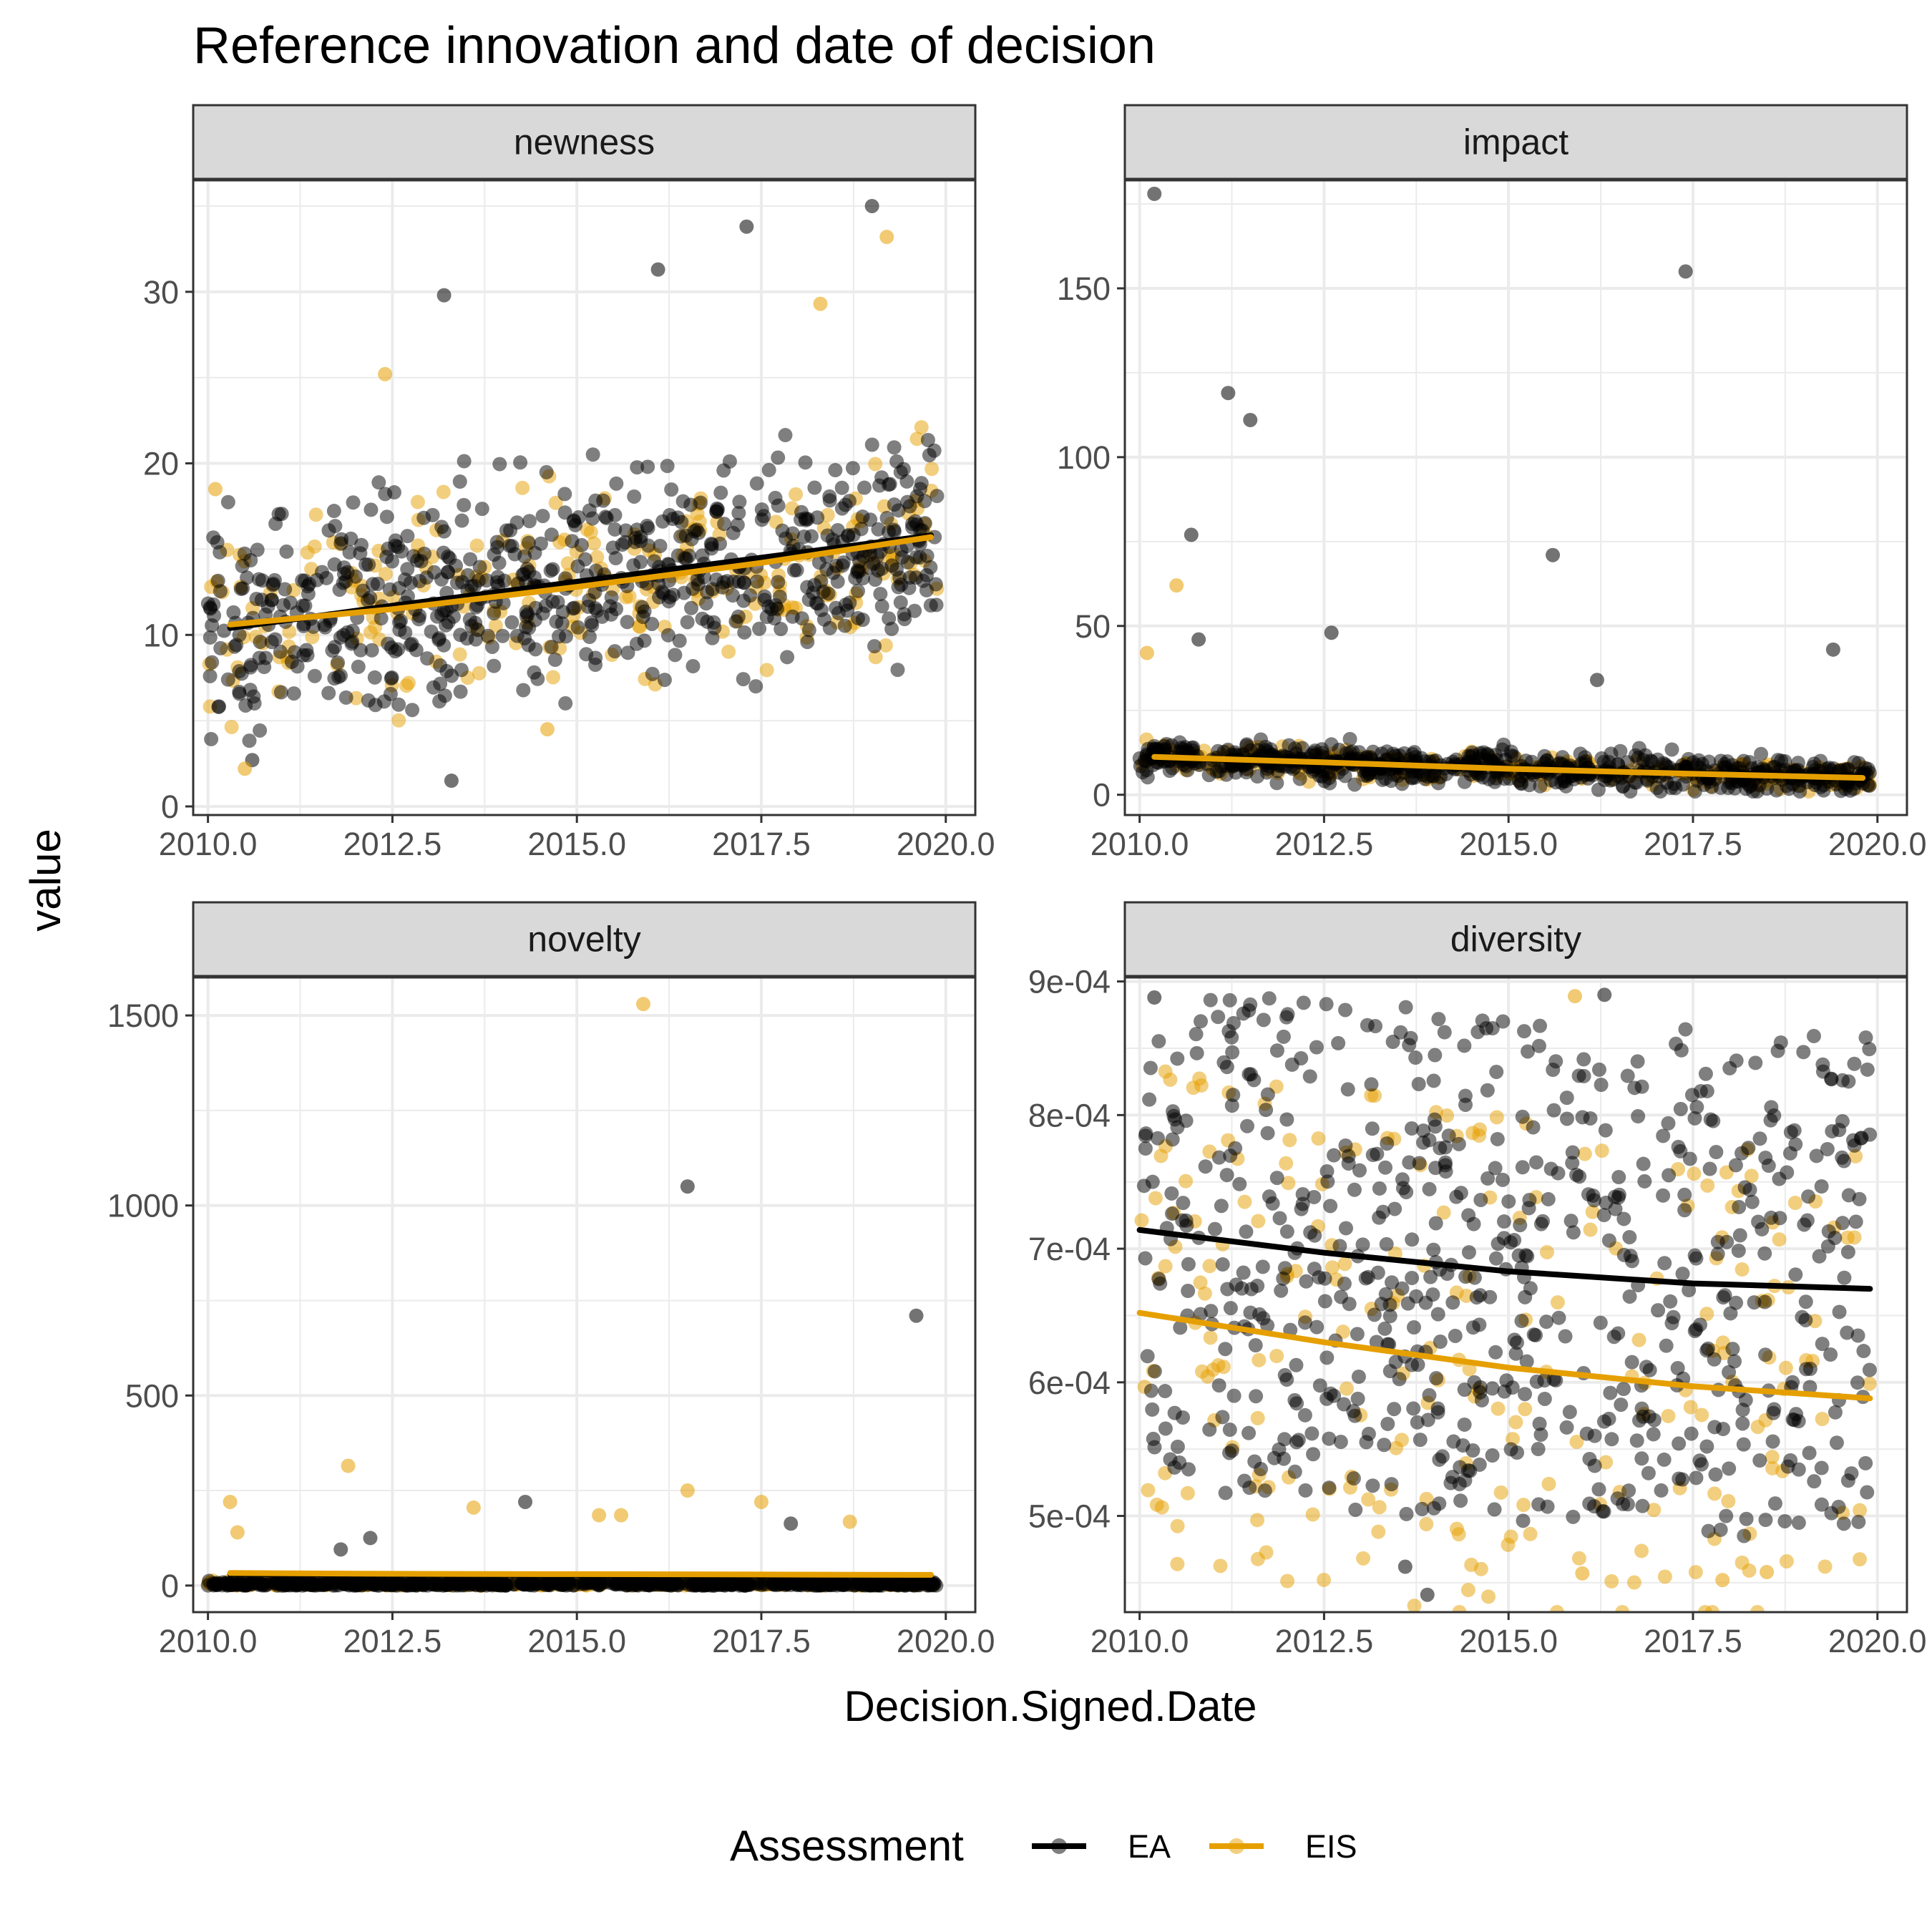  Describe the element at coordinates (583, 939) in the screenshot. I see `strip-label-novelty: novelty` at that location.